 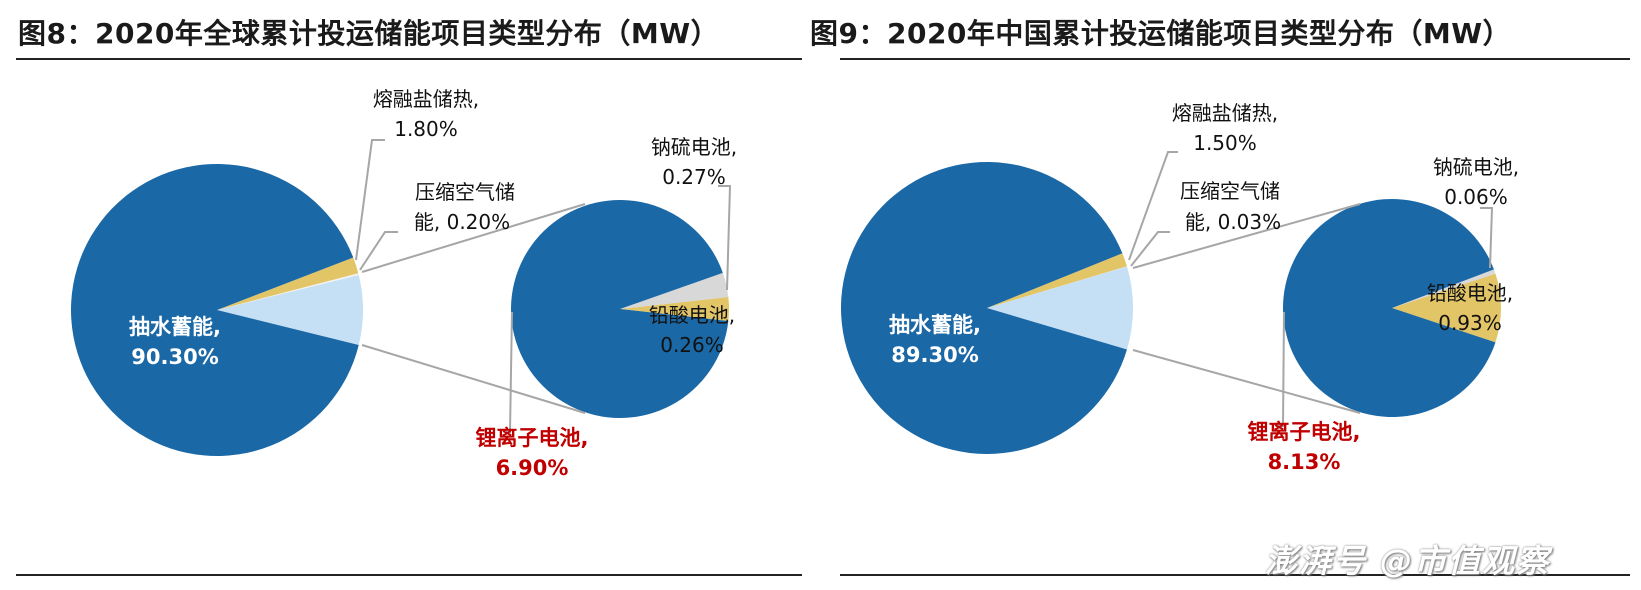 What do you see at coordinates (369, 33) in the screenshot?
I see `figure-8-title: 图8：2020年全球累计投运储能项目类型分布（MW）` at bounding box center [369, 33].